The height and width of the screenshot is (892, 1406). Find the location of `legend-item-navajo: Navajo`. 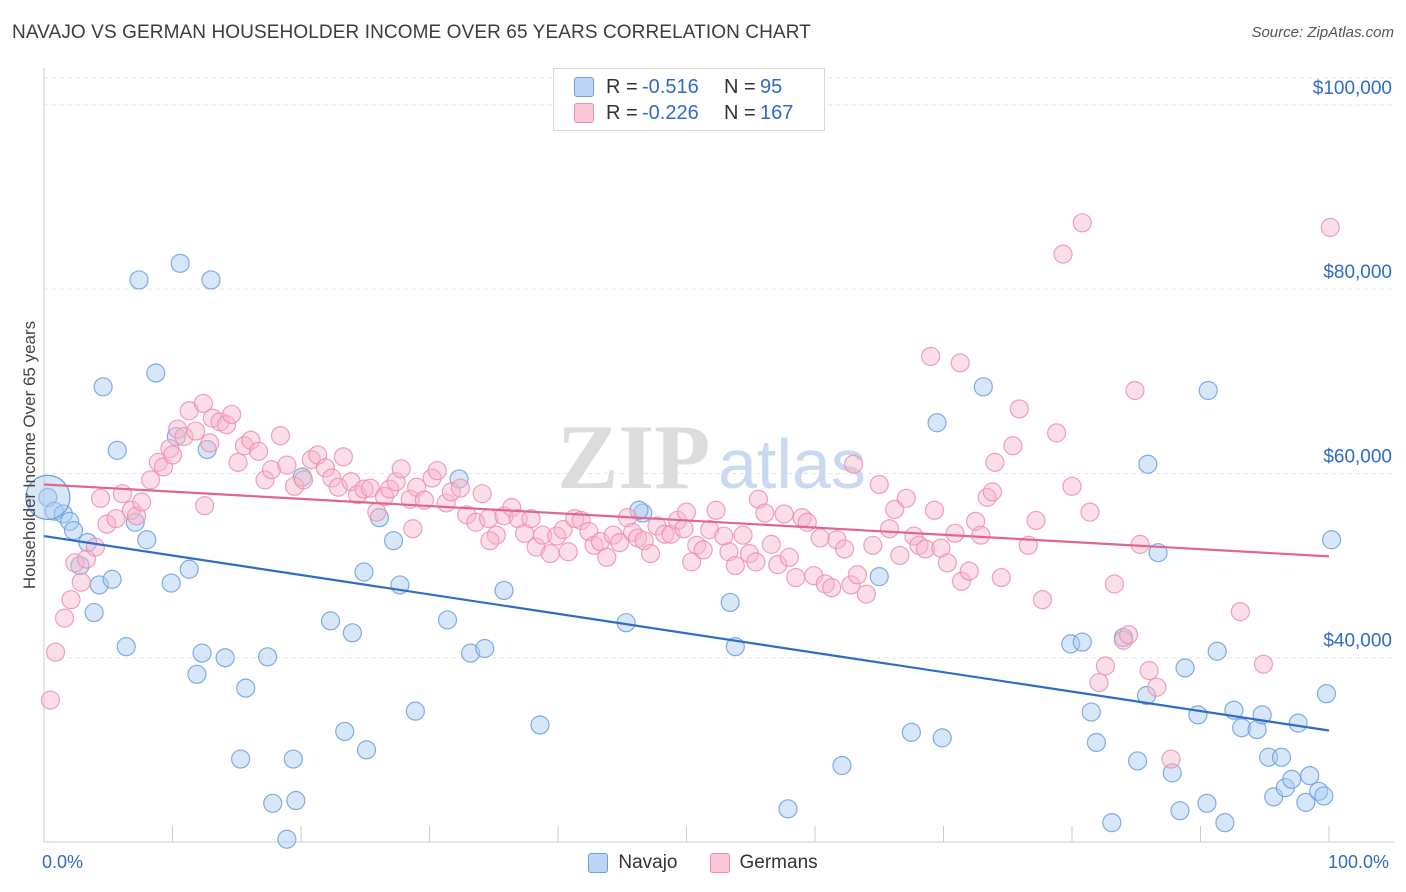

legend-item-navajo: Navajo is located at coordinates (633, 863).